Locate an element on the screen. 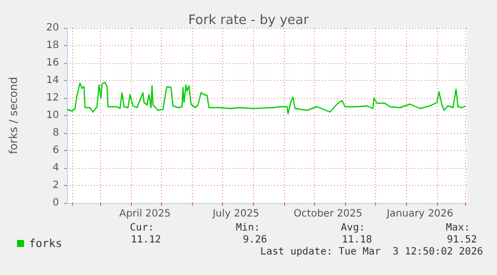 The image size is (497, 275). y-tick-label: 20 is located at coordinates (52, 28).